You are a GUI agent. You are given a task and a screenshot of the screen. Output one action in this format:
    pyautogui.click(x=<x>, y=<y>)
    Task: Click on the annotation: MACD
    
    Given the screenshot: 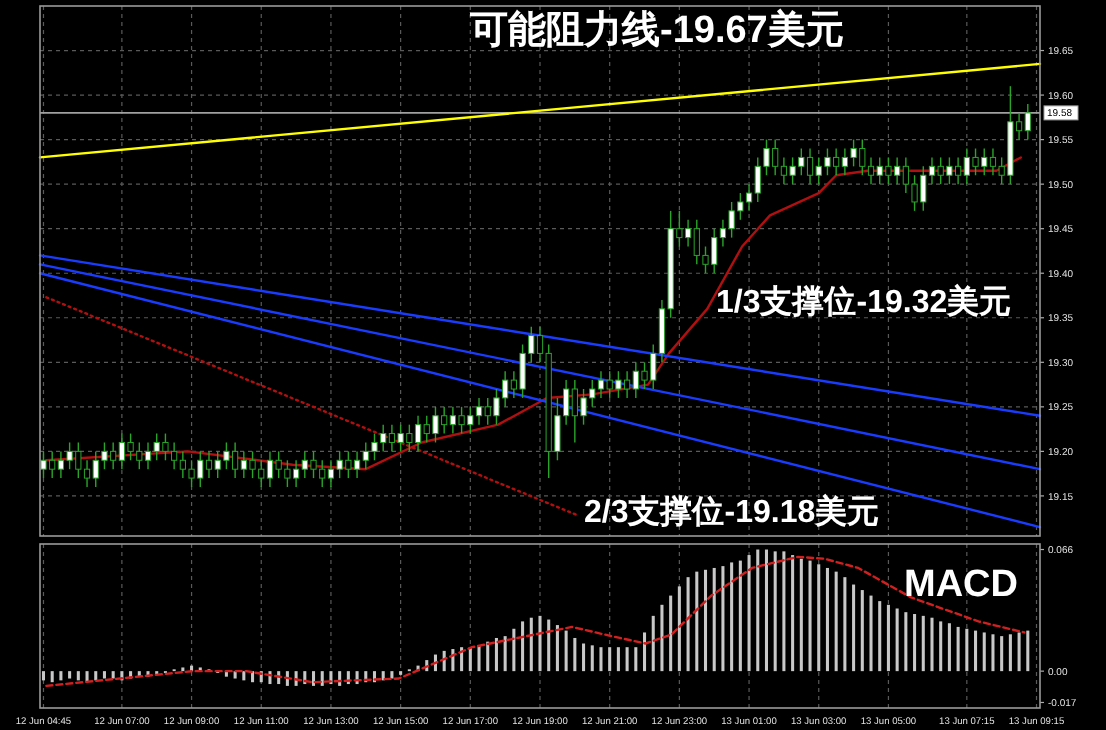 What is the action you would take?
    pyautogui.click(x=961, y=585)
    